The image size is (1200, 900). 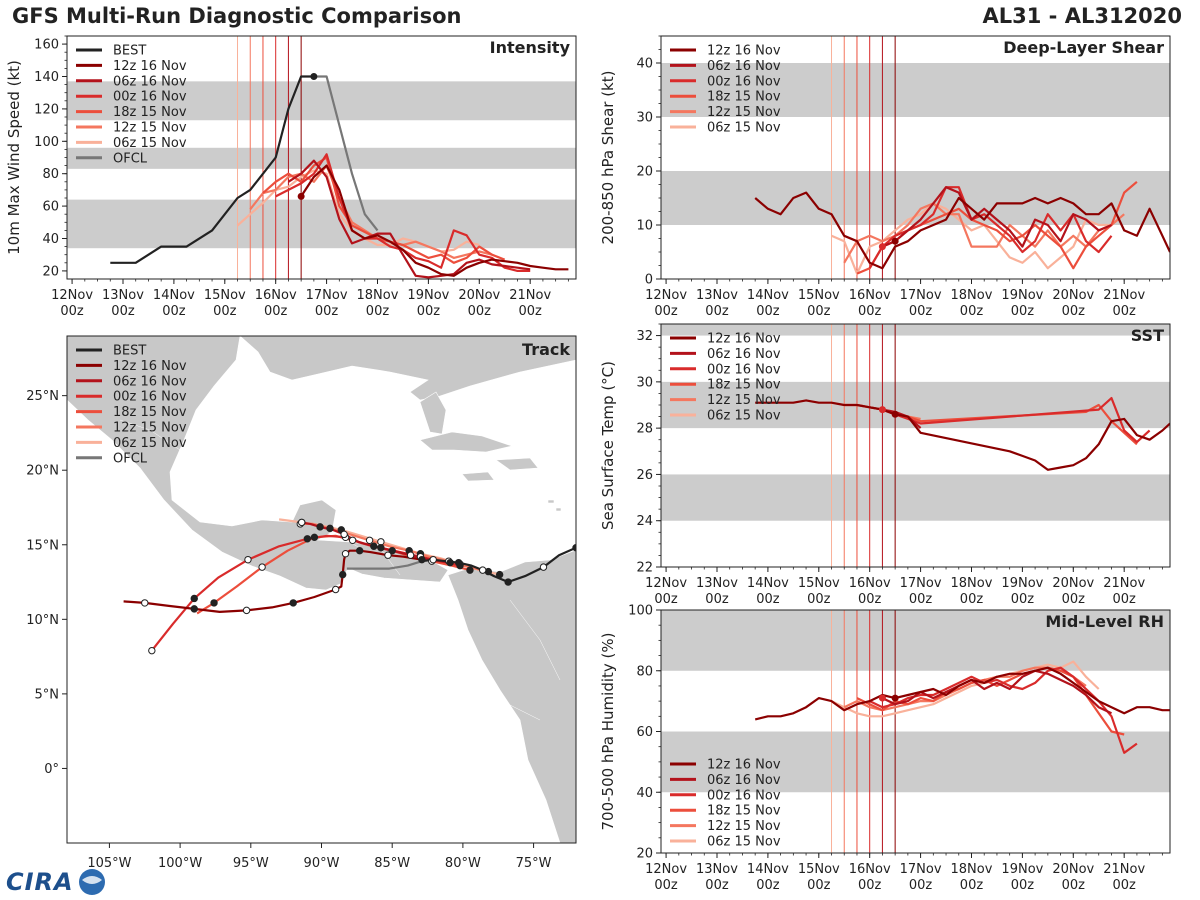 I want to click on shear-series-06z-16-nov, so click(x=996, y=217).